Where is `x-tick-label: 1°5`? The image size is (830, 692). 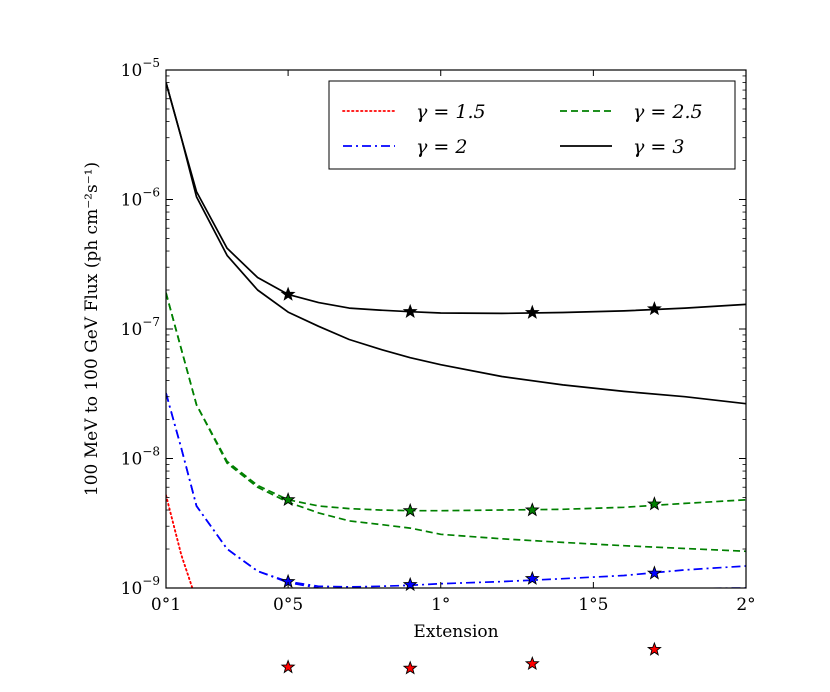
x-tick-label: 1°5 is located at coordinates (593, 605).